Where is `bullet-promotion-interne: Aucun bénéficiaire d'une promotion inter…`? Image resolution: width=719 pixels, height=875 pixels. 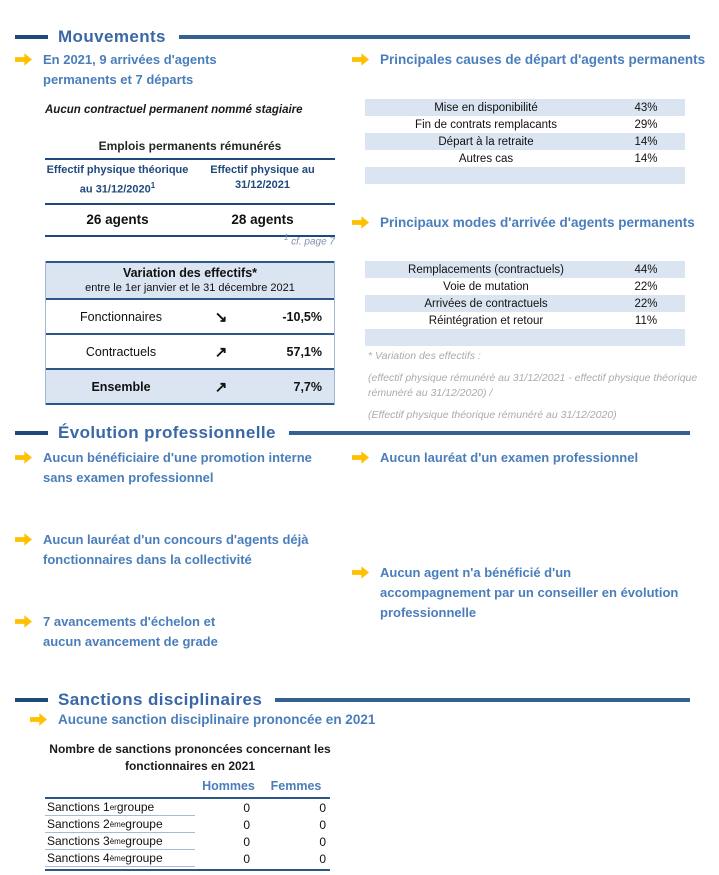
bullet-promotion-interne: Aucun bénéficiaire d'une promotion inter… is located at coordinates (170, 468).